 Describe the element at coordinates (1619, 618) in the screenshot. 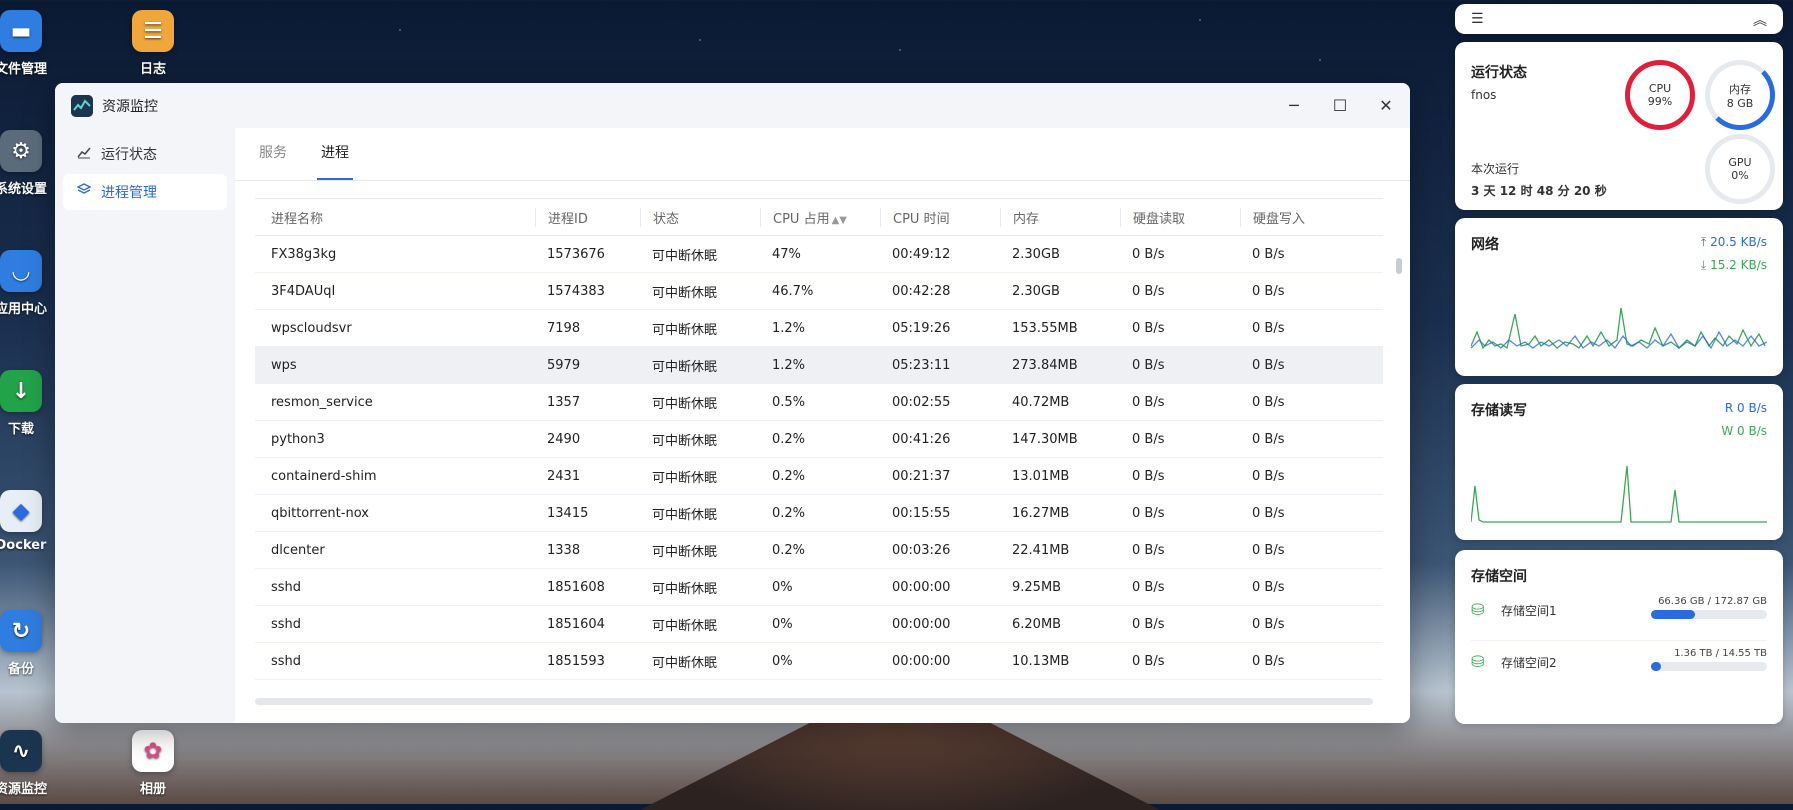

I see `volume-item: ⛁ 存储空间1 66.36 GB / 172.87 GB` at that location.